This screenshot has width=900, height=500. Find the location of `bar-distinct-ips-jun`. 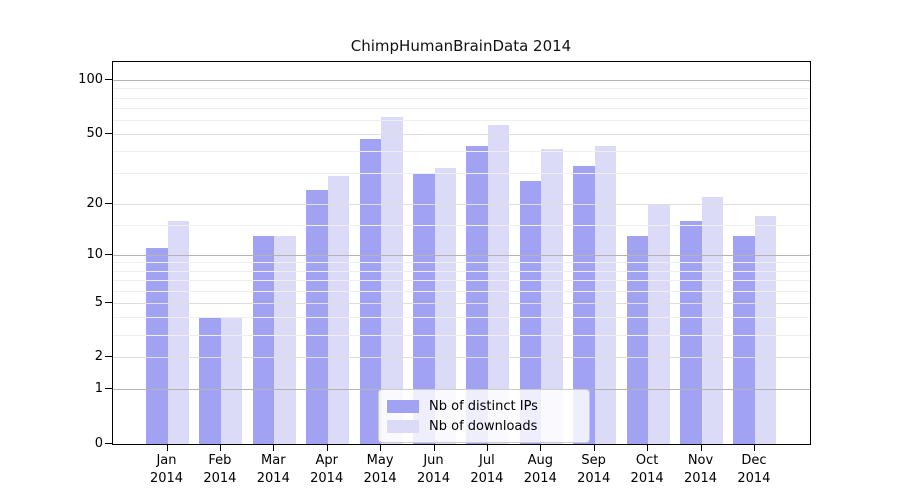

bar-distinct-ips-jun is located at coordinates (424, 308).